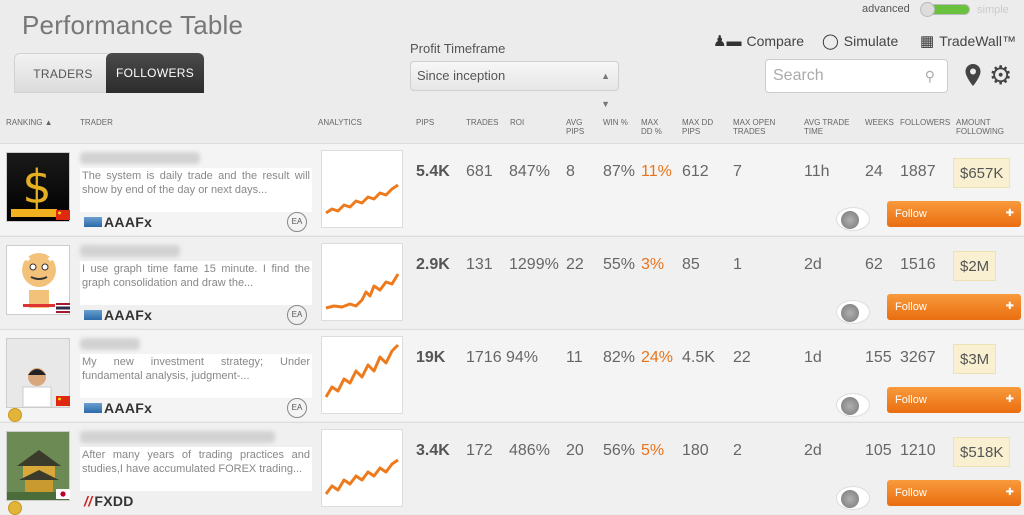 The width and height of the screenshot is (1024, 515). Describe the element at coordinates (945, 9) in the screenshot. I see `mode-toggle` at that location.